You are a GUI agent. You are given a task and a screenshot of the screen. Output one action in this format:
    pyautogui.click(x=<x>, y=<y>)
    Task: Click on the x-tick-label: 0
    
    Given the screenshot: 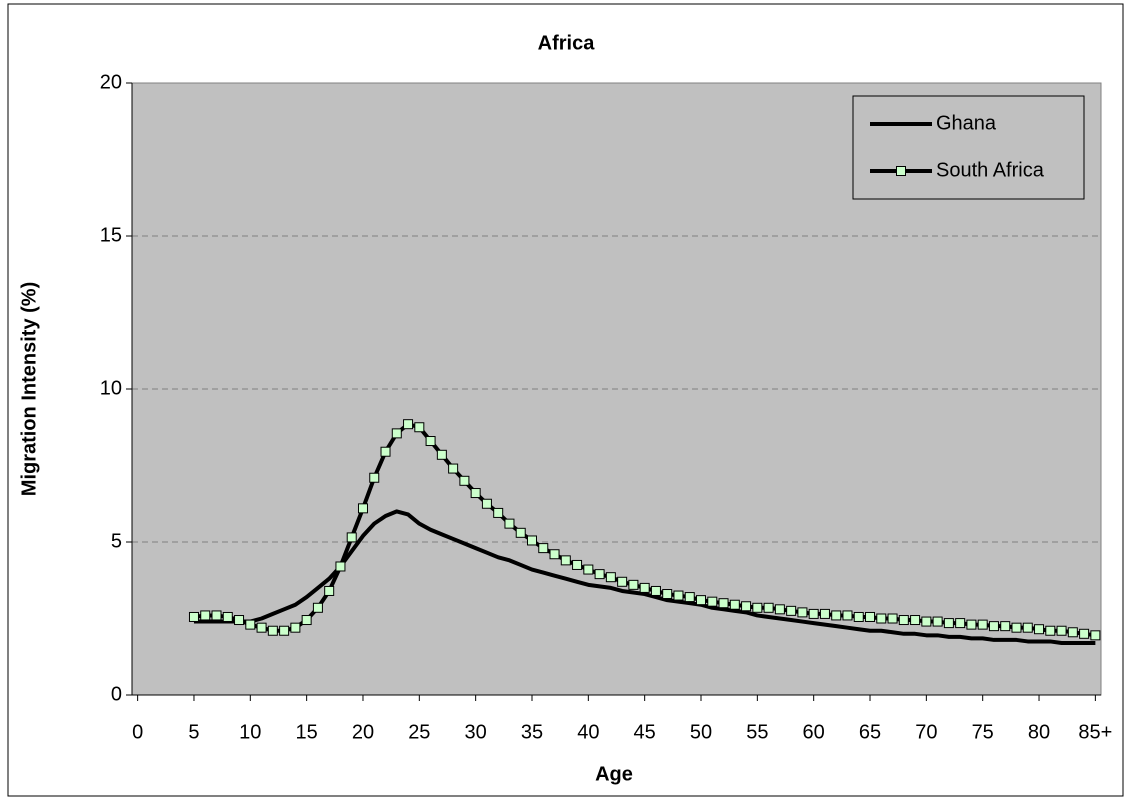 What is the action you would take?
    pyautogui.click(x=137, y=732)
    